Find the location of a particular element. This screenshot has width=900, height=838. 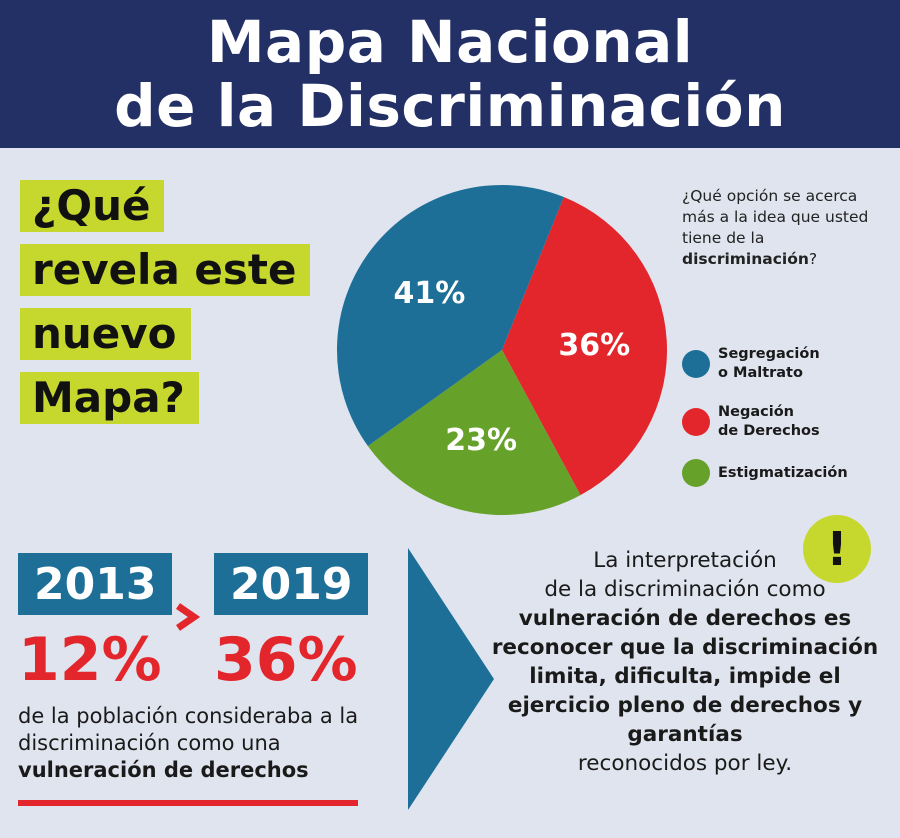

legend-item-estigmatizacion: Estigmatización is located at coordinates (787, 473).